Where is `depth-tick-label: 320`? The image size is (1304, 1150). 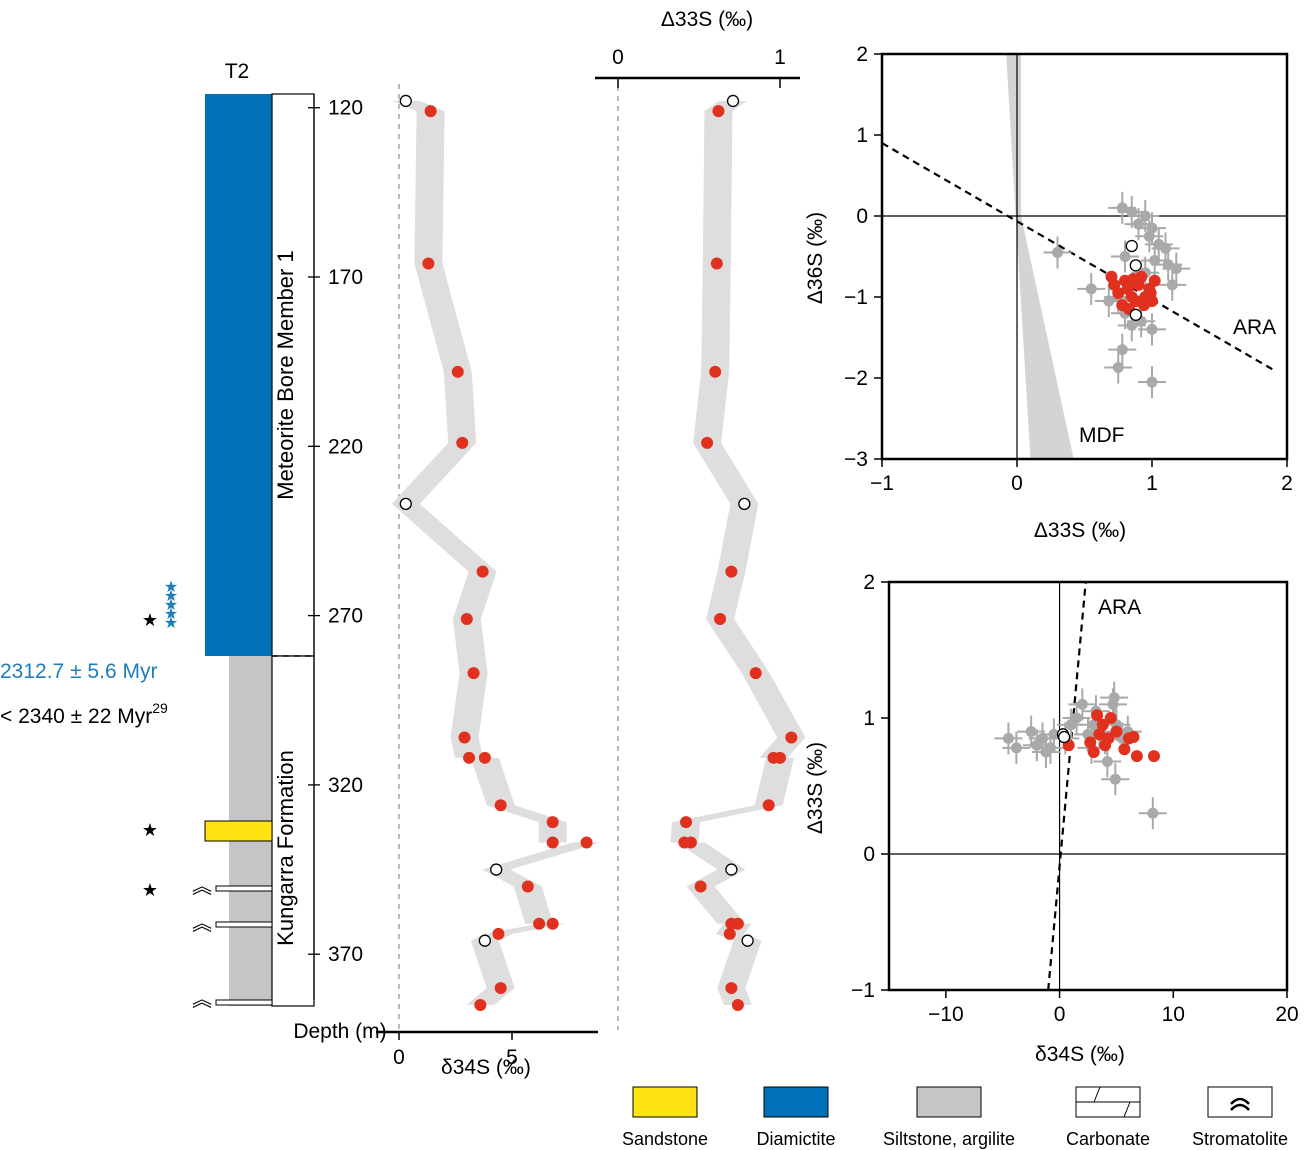 depth-tick-label: 320 is located at coordinates (345, 785).